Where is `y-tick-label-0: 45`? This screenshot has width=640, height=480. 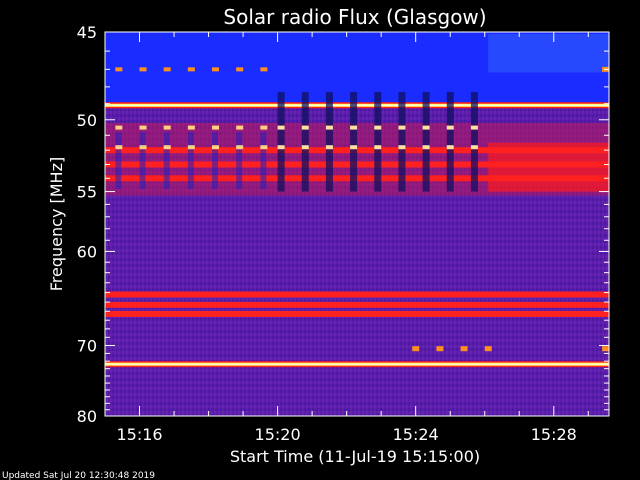 y-tick-label-0: 45 is located at coordinates (87, 32).